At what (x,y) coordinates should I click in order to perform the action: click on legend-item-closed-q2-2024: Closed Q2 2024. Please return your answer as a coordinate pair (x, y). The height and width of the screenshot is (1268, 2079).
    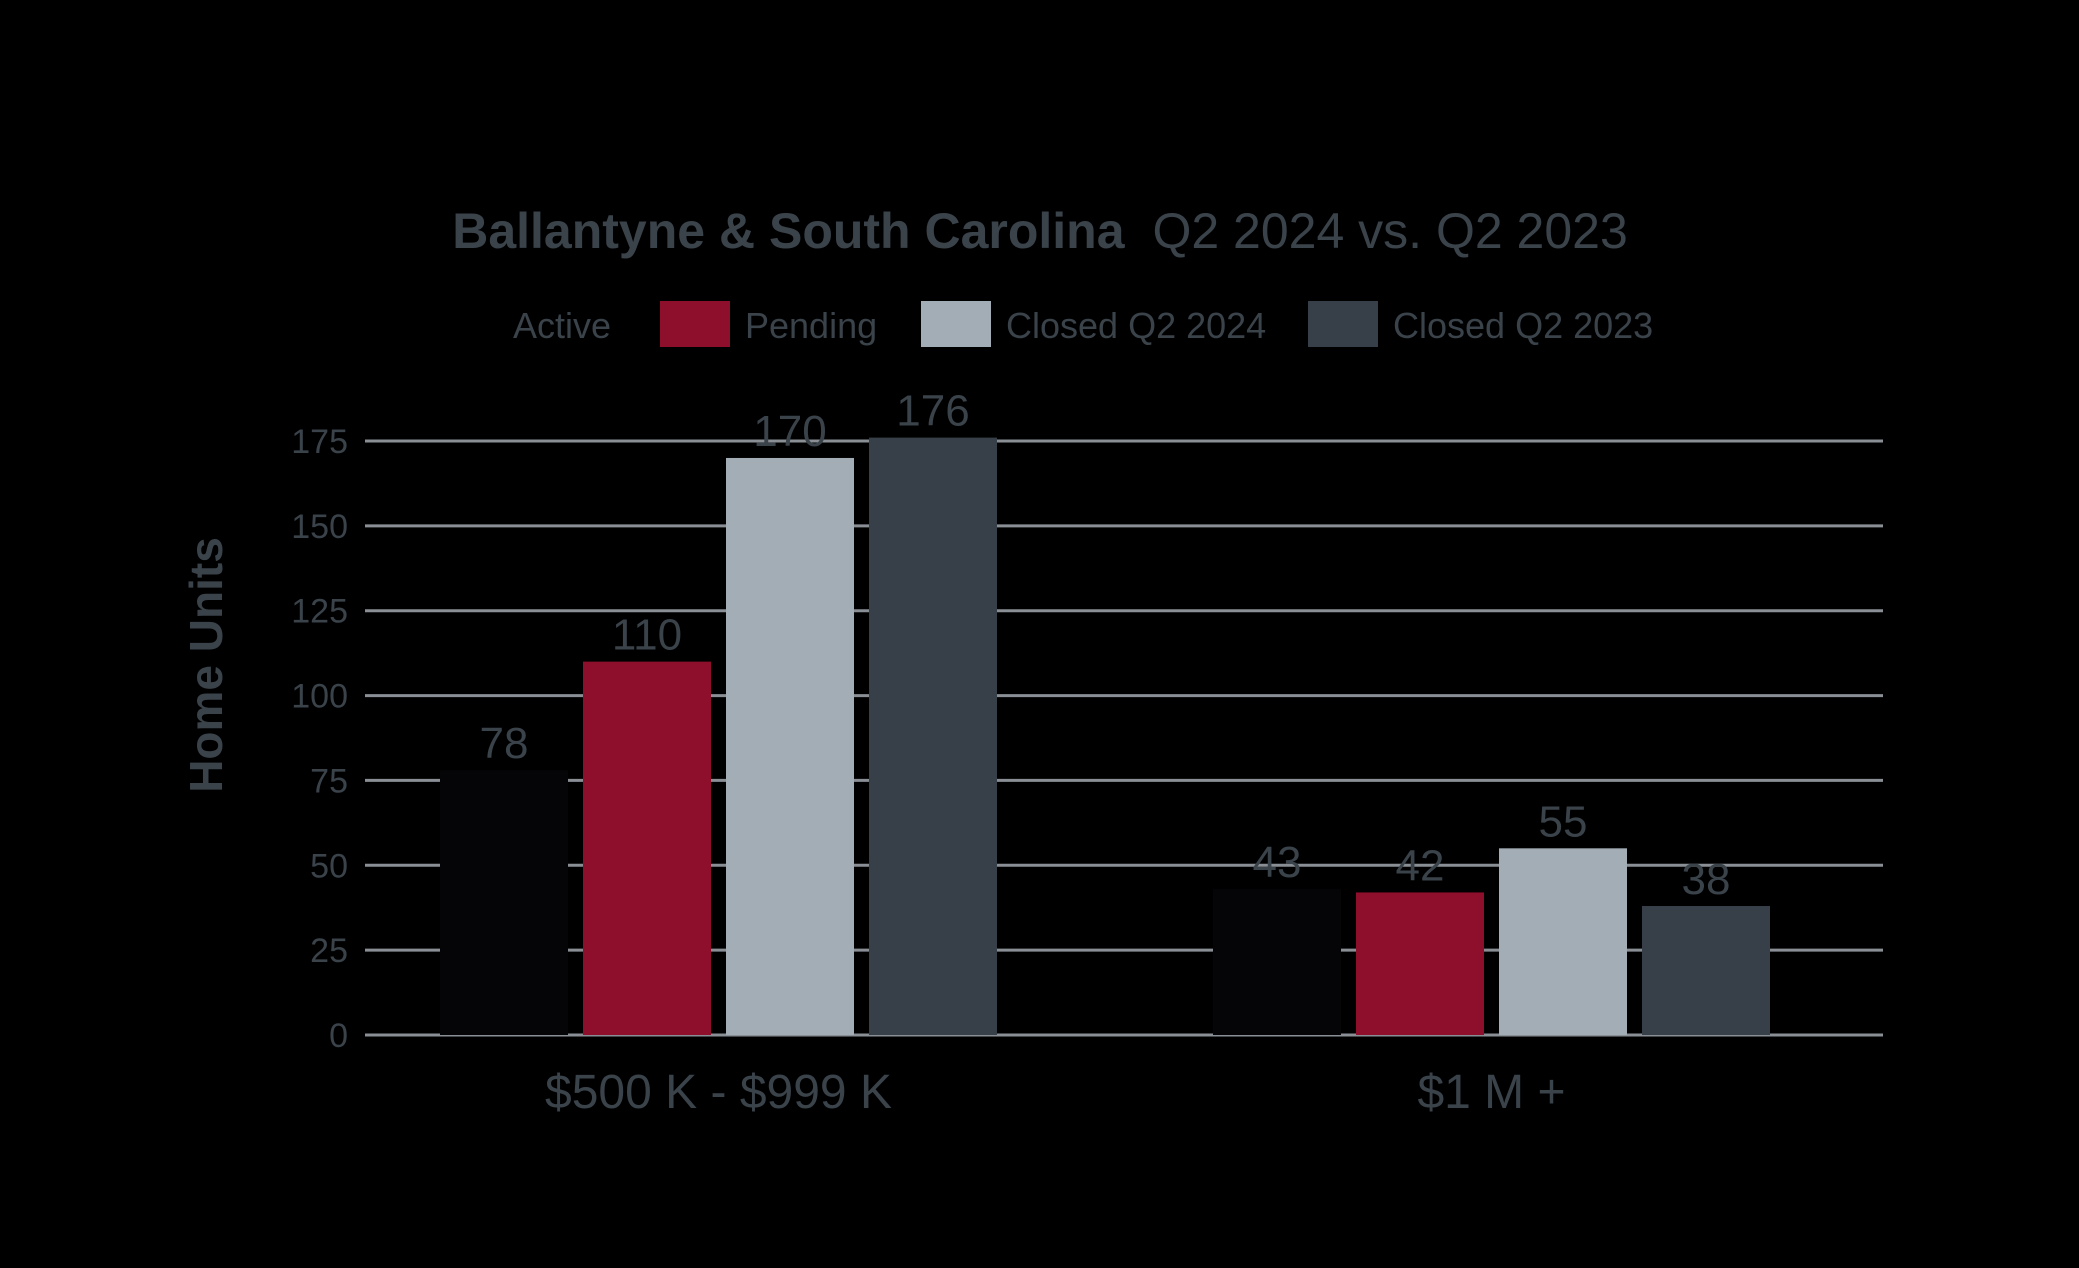
    Looking at the image, I should click on (1093, 324).